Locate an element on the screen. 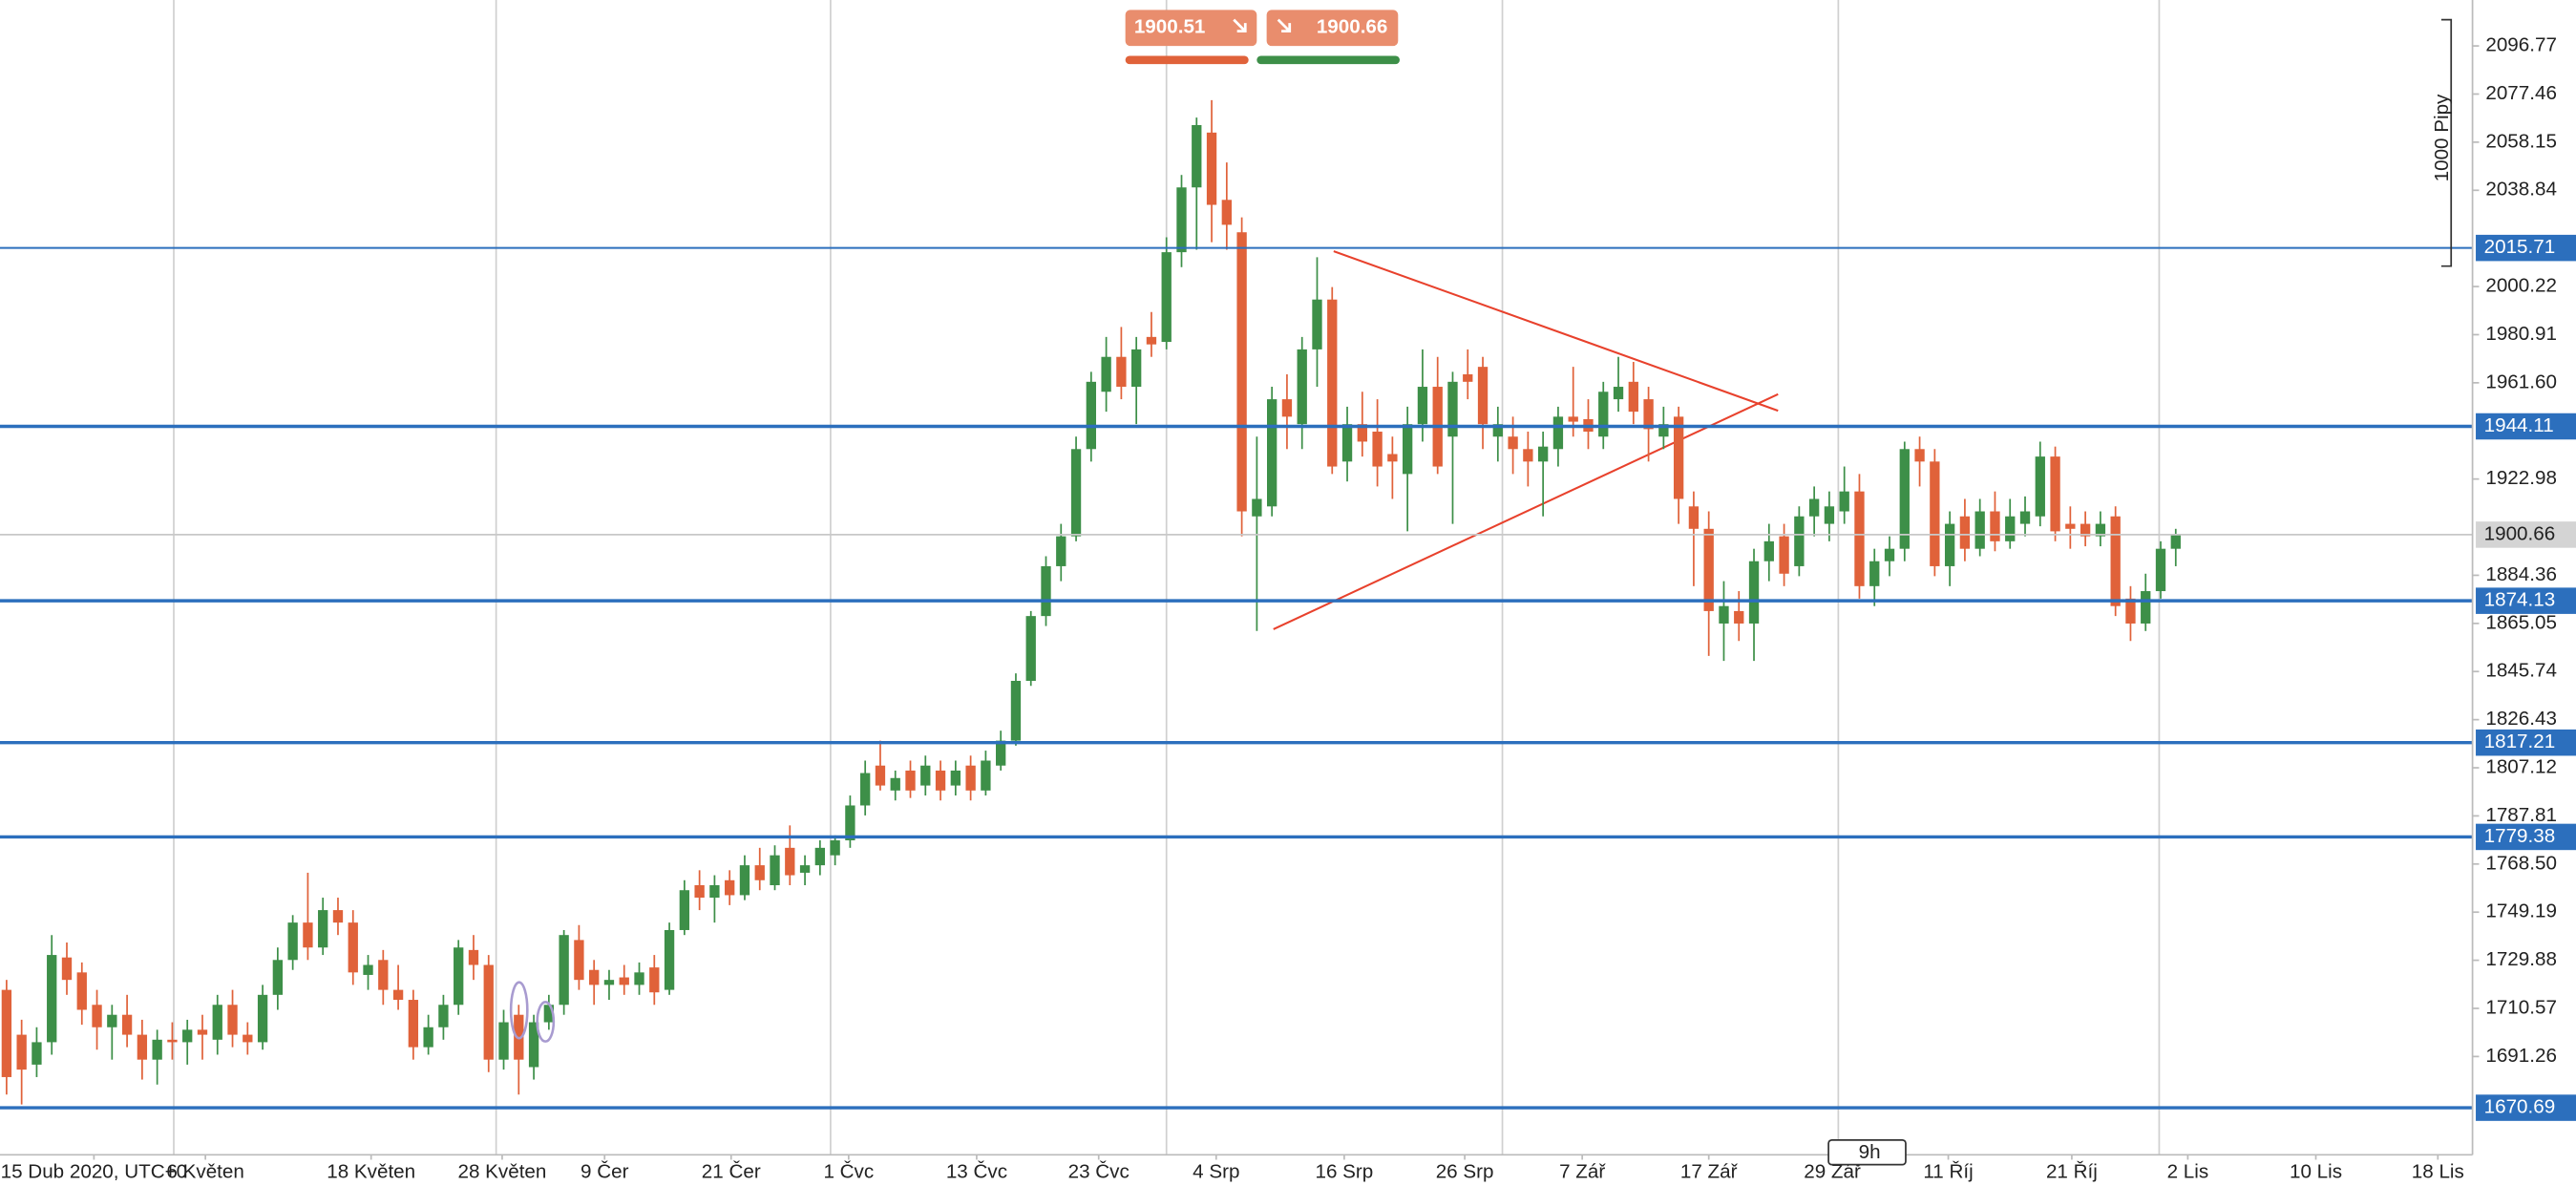  buy-price: 1900.66 is located at coordinates (1352, 27).